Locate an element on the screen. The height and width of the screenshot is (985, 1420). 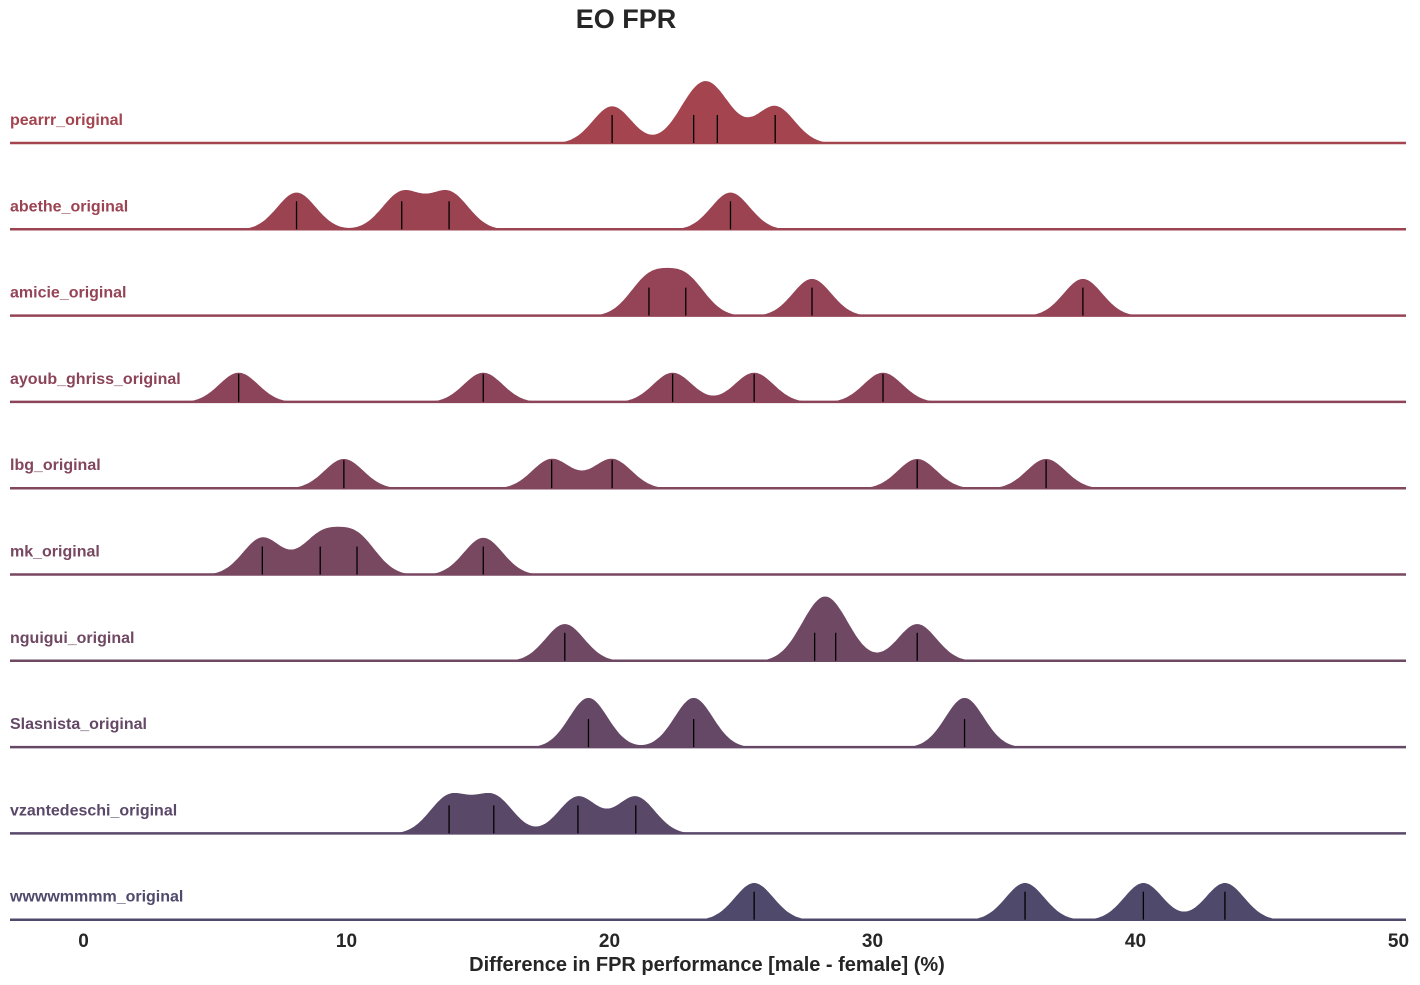
ridge-Slasnista_original: Slasnista_original is located at coordinates (708, 722).